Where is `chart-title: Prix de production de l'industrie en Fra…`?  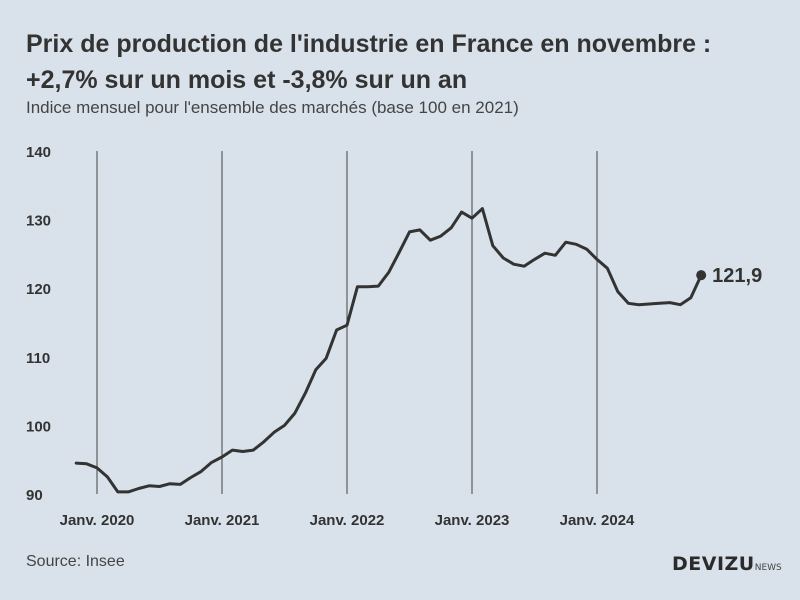
chart-title: Prix de production de l'industrie en Fra… is located at coordinates (369, 62).